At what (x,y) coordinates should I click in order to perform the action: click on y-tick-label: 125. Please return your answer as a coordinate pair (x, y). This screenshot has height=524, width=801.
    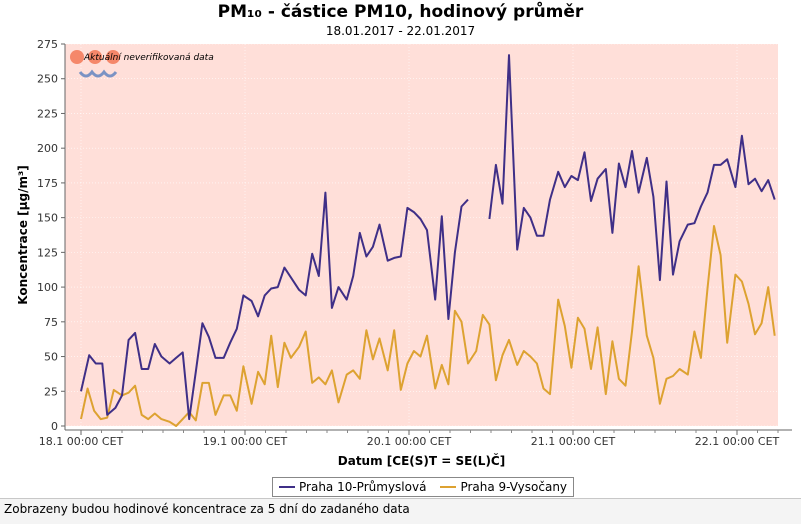
    Looking at the image, I should click on (47, 252).